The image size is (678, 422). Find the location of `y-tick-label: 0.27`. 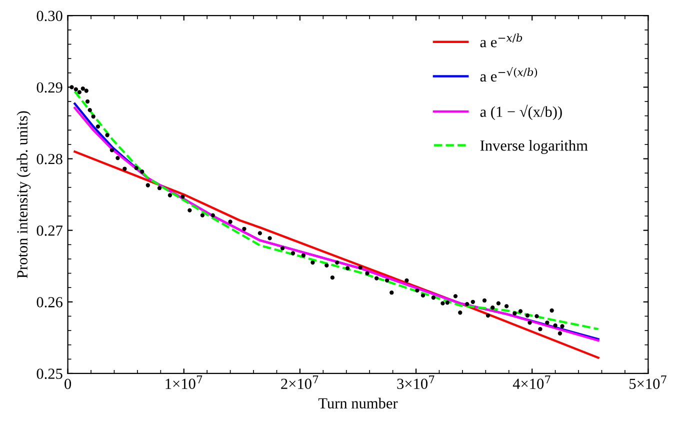

y-tick-label: 0.27 is located at coordinates (49, 230).